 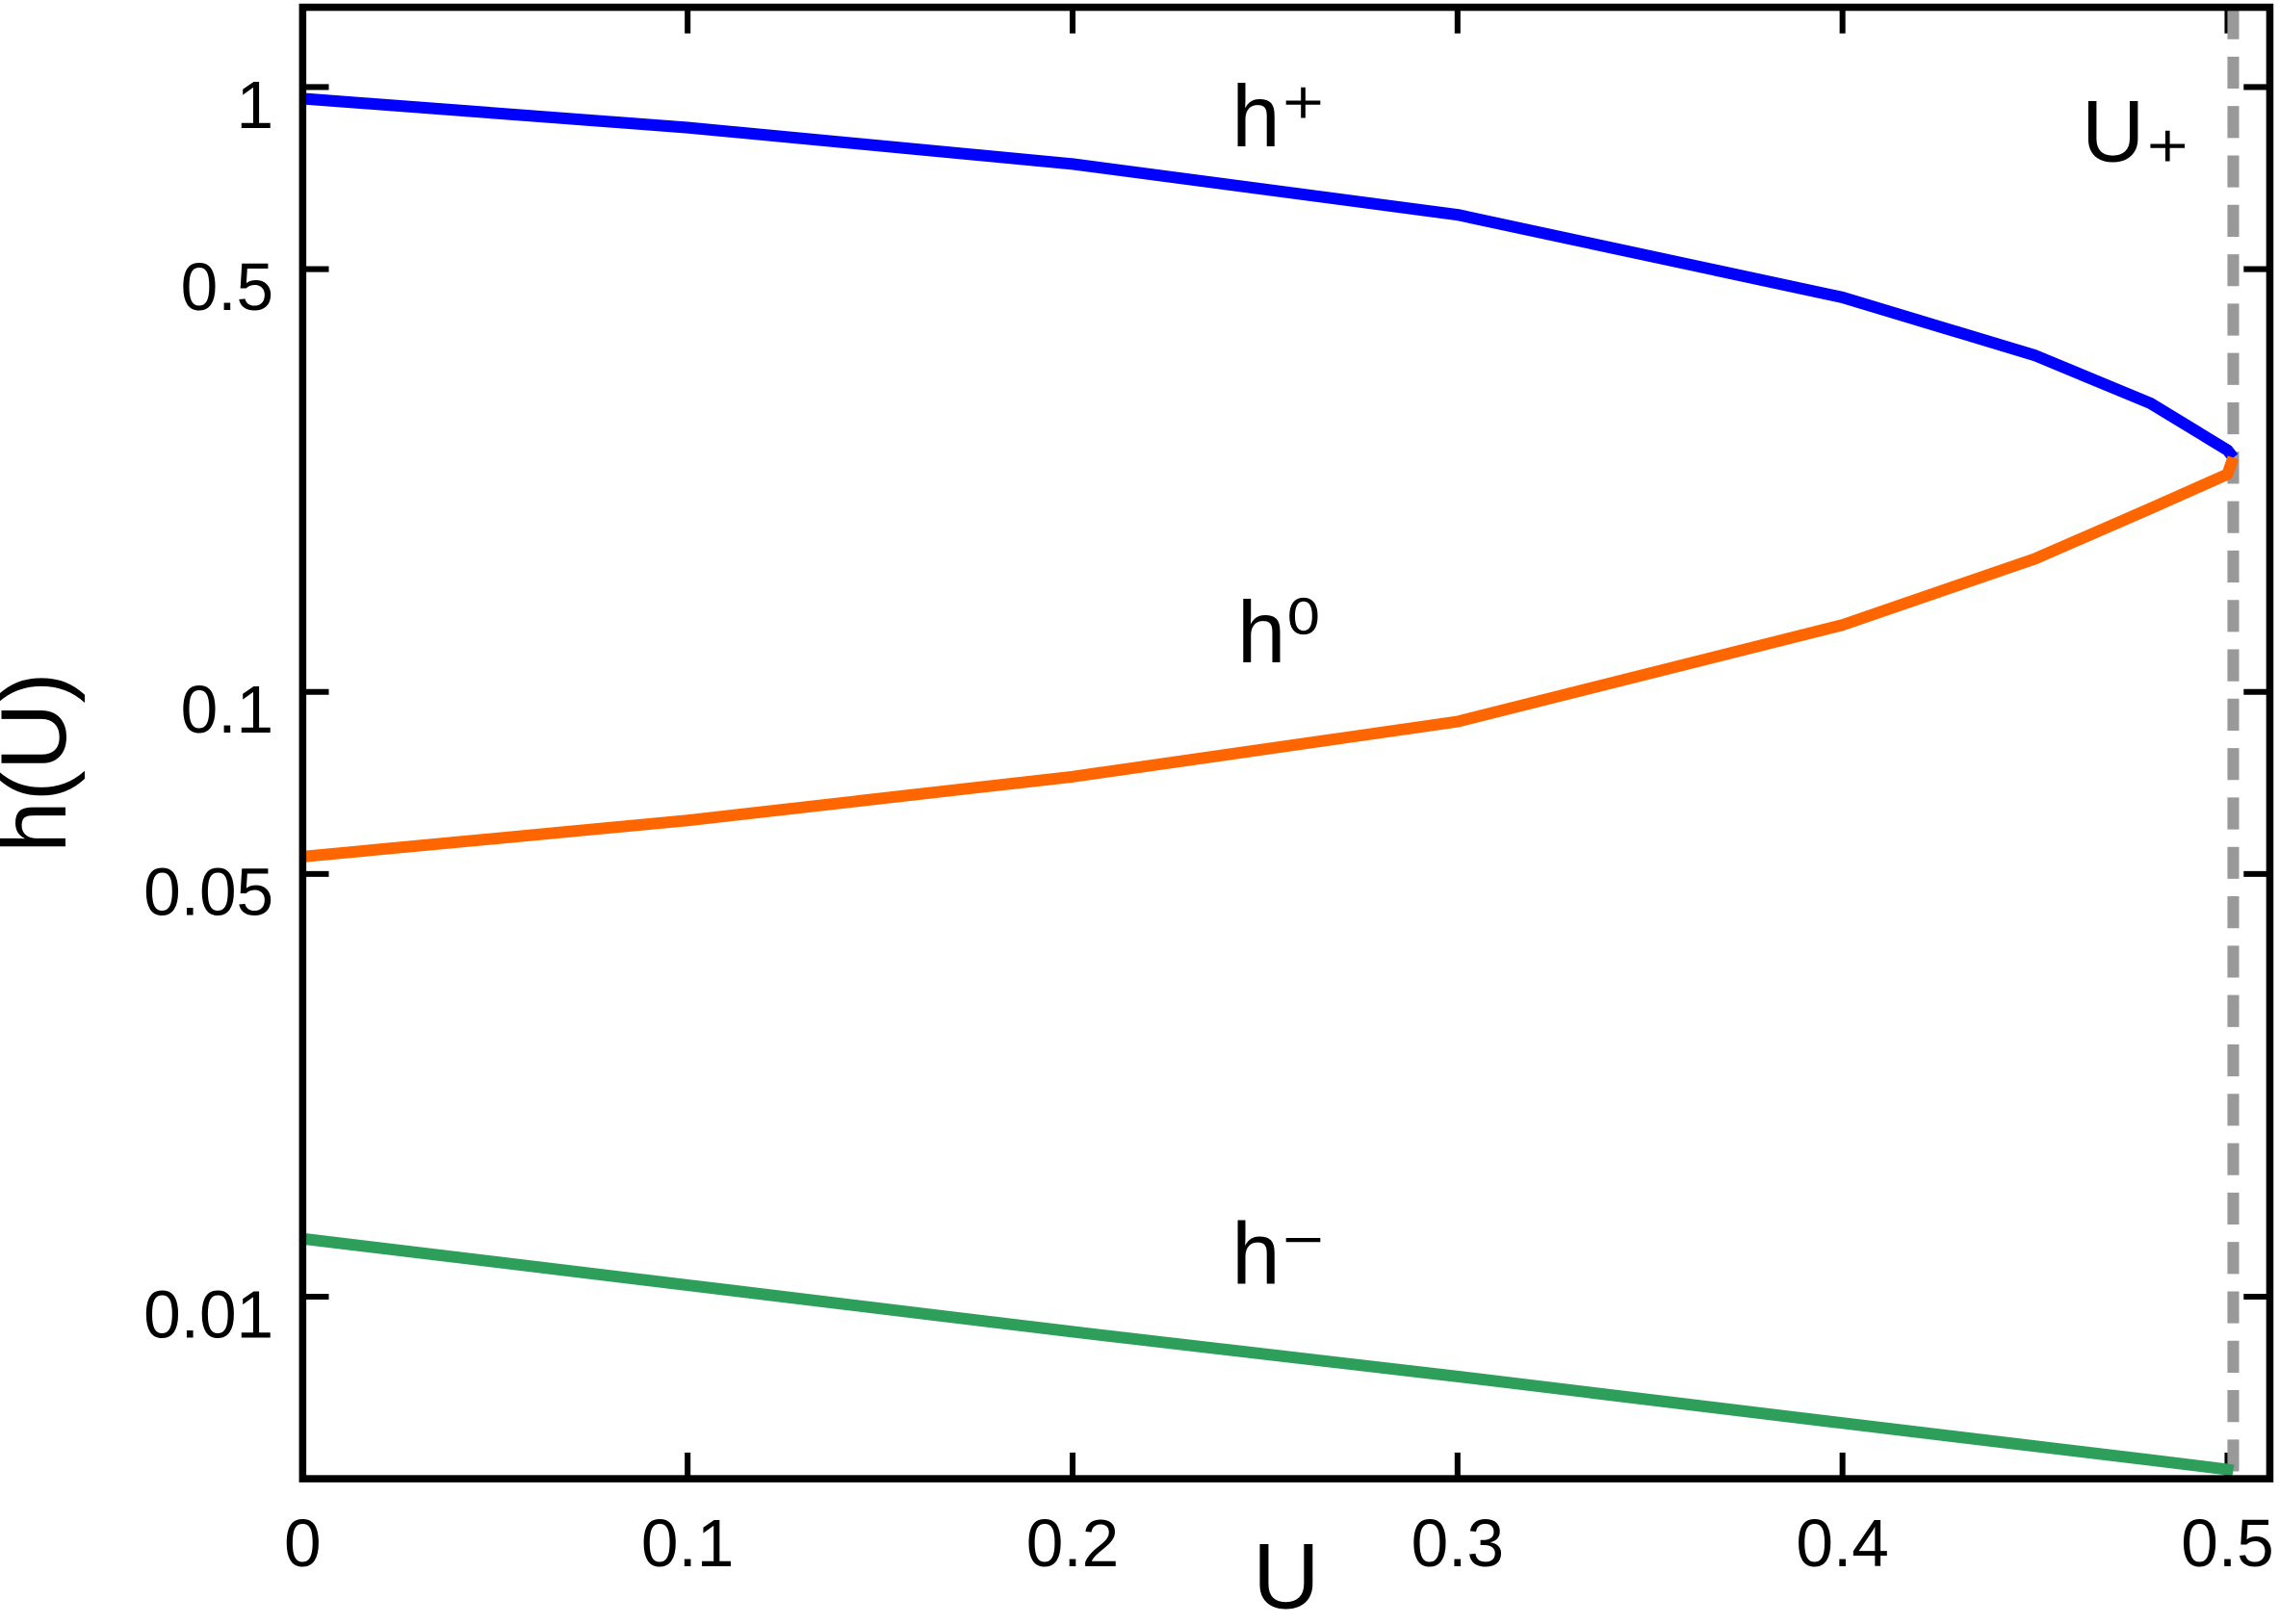 What do you see at coordinates (1279, 1254) in the screenshot?
I see `series-label: h⁻` at bounding box center [1279, 1254].